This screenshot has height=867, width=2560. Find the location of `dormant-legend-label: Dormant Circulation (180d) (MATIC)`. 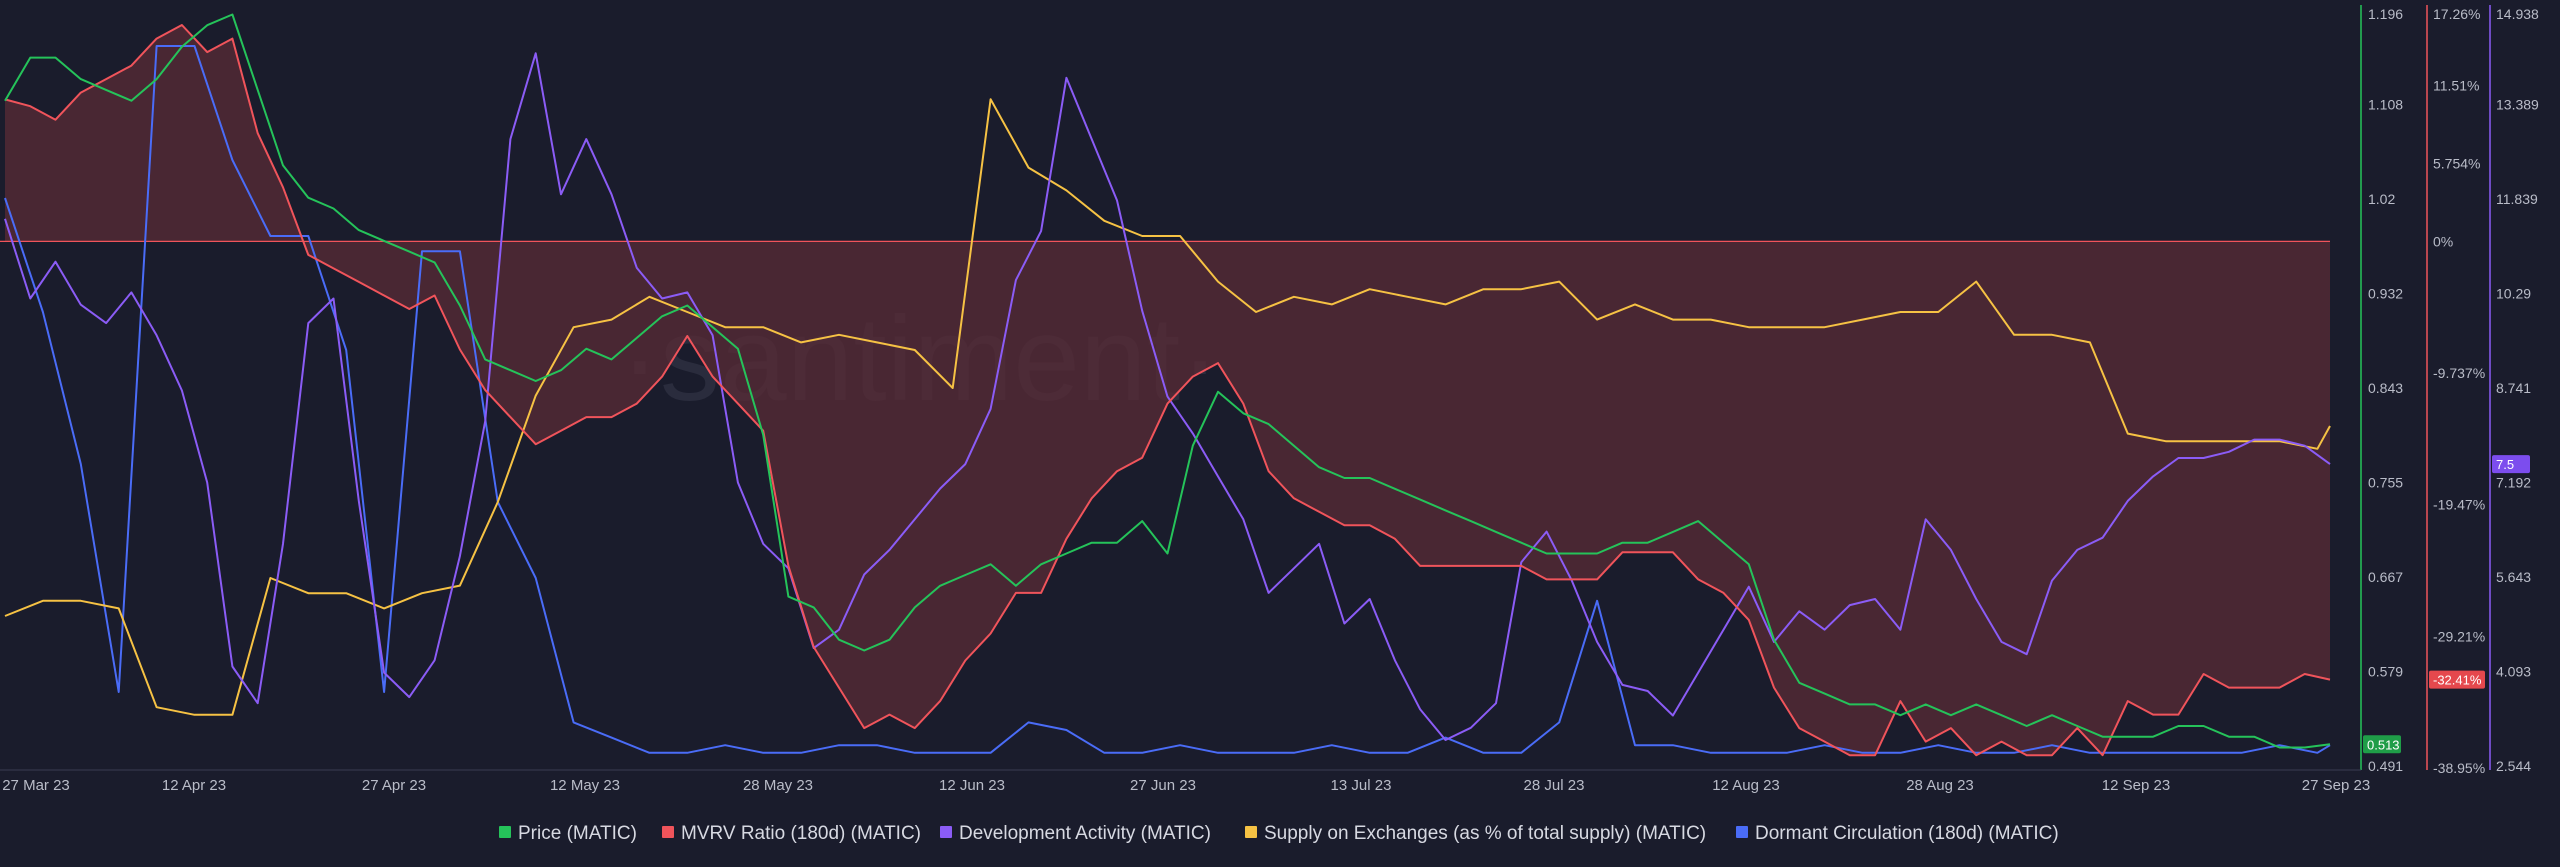

dormant-legend-label: Dormant Circulation (180d) (MATIC) is located at coordinates (1907, 833).